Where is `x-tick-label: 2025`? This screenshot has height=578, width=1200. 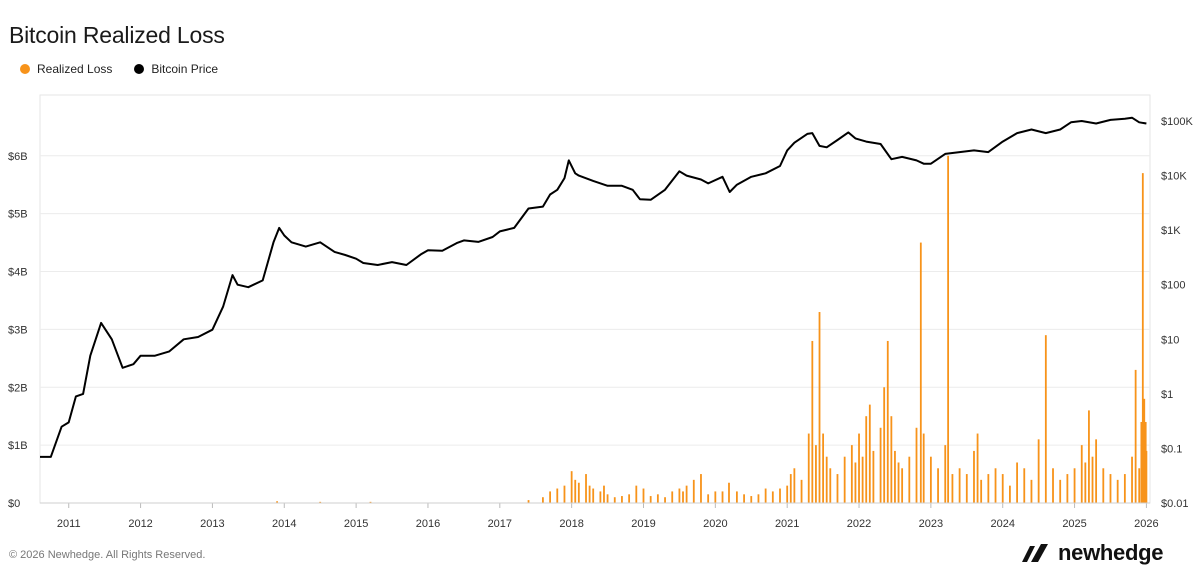
x-tick-label: 2025 is located at coordinates (1074, 524).